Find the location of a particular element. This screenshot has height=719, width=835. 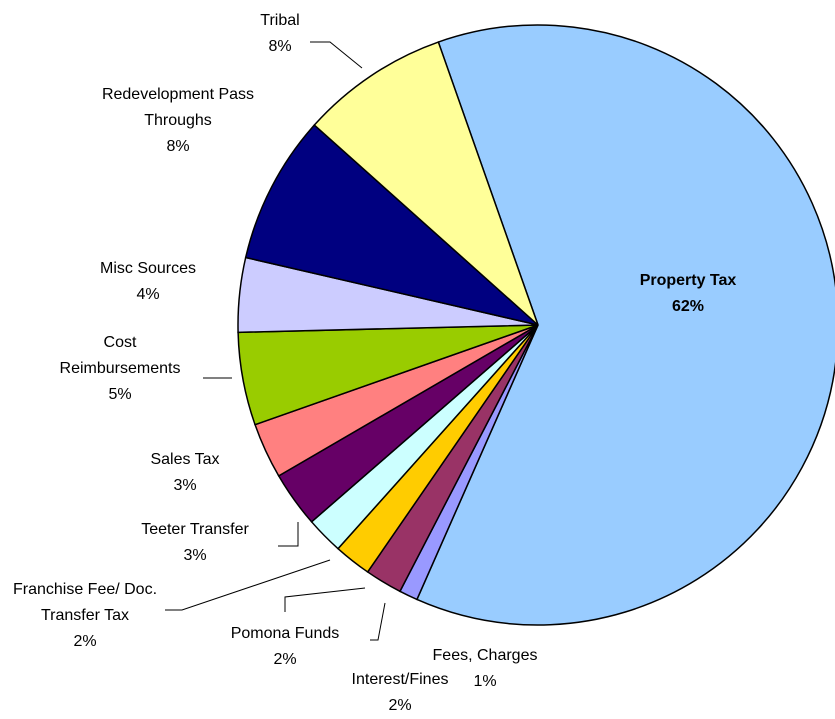

slice-label: Franchise Fee/ Doc. Transfer Tax 2% is located at coordinates (85, 616).